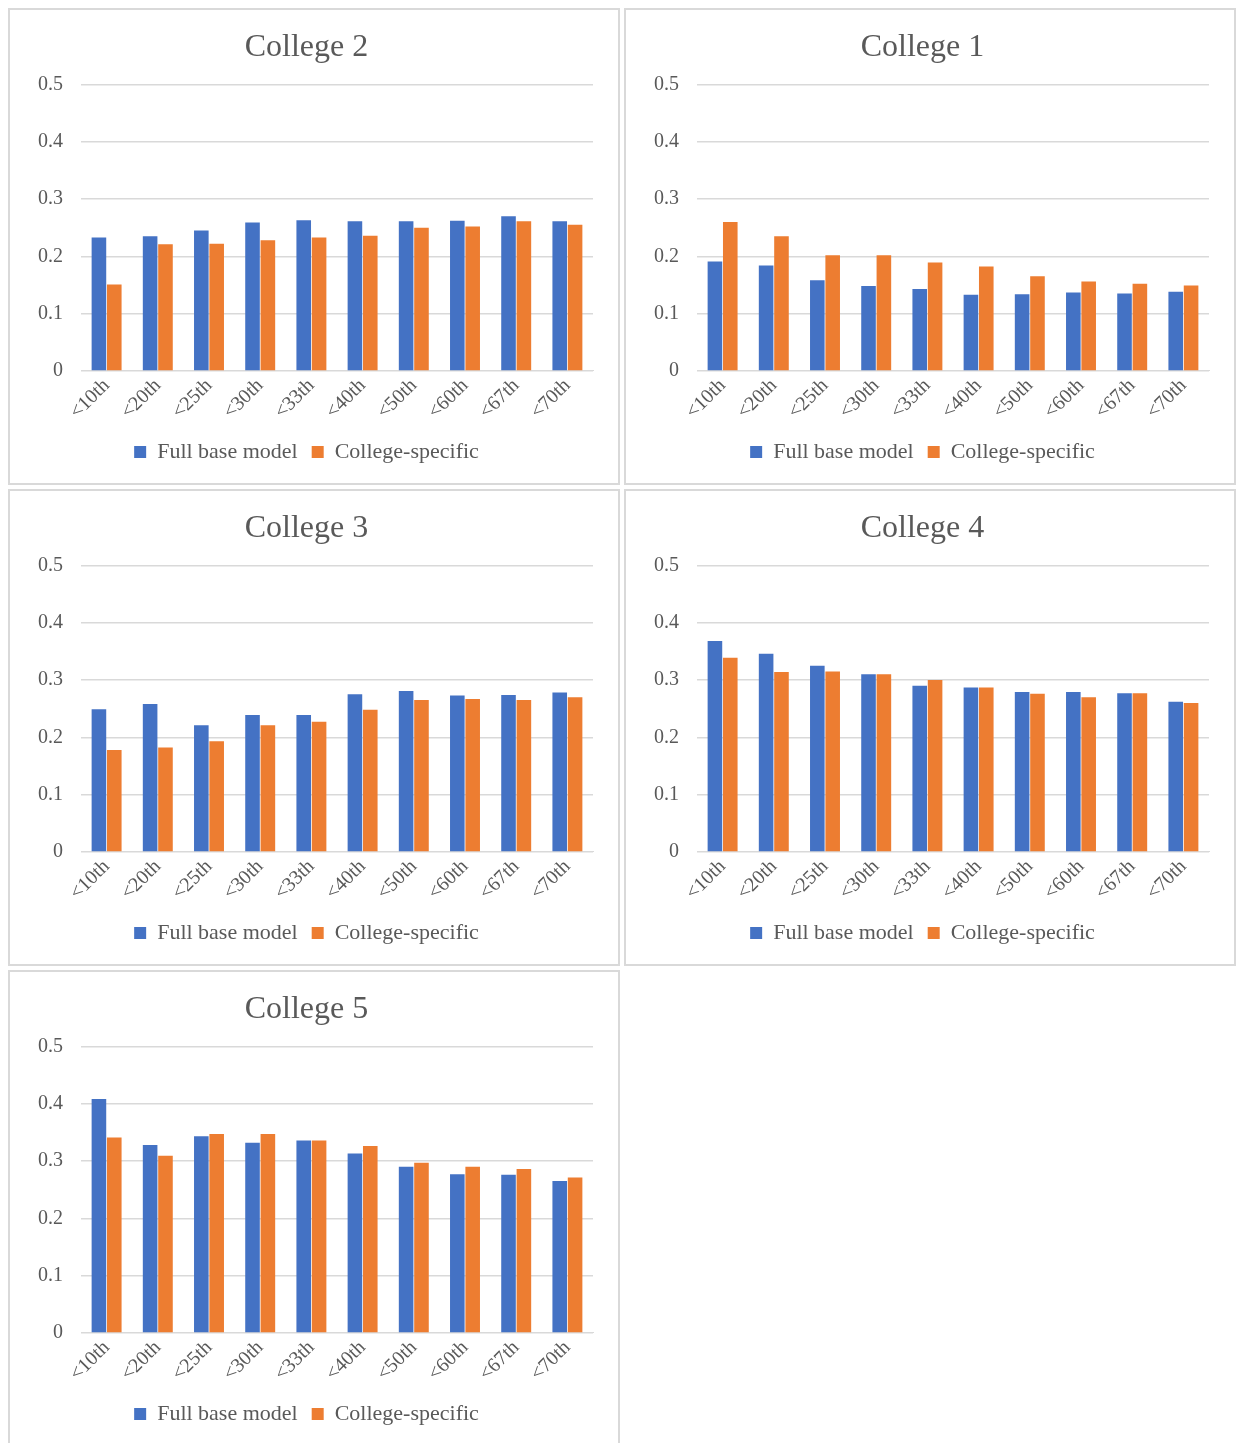 The width and height of the screenshot is (1244, 1443). I want to click on chart-title: College 1, so click(922, 44).